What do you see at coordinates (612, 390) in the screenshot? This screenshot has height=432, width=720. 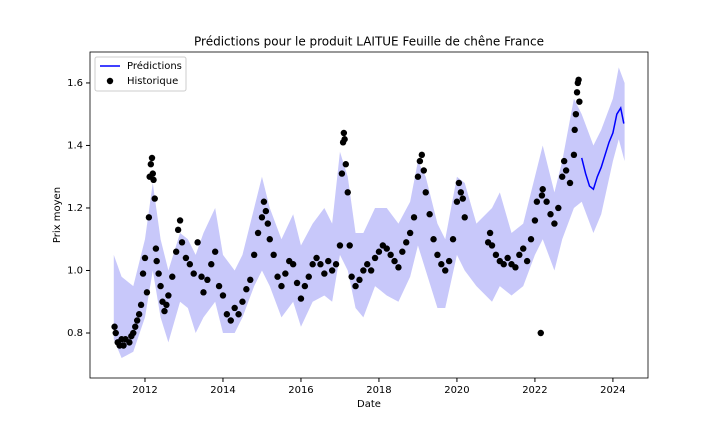 I see `x-tick-label: 2024` at bounding box center [612, 390].